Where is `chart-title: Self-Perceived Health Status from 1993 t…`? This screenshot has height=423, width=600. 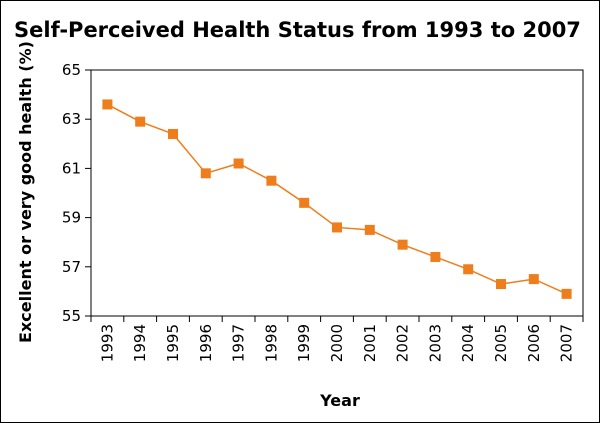 chart-title: Self-Perceived Health Status from 1993 t… is located at coordinates (297, 30).